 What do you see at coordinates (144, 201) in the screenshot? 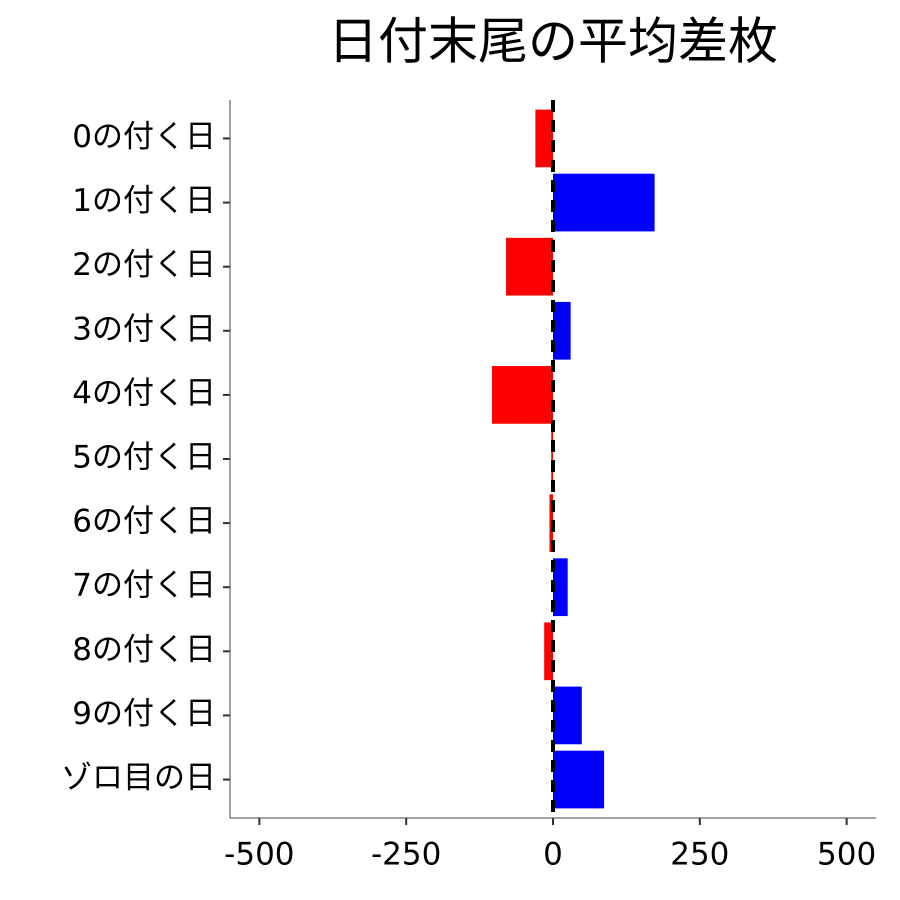
I see `y-tick-label: 1の付く日` at bounding box center [144, 201].